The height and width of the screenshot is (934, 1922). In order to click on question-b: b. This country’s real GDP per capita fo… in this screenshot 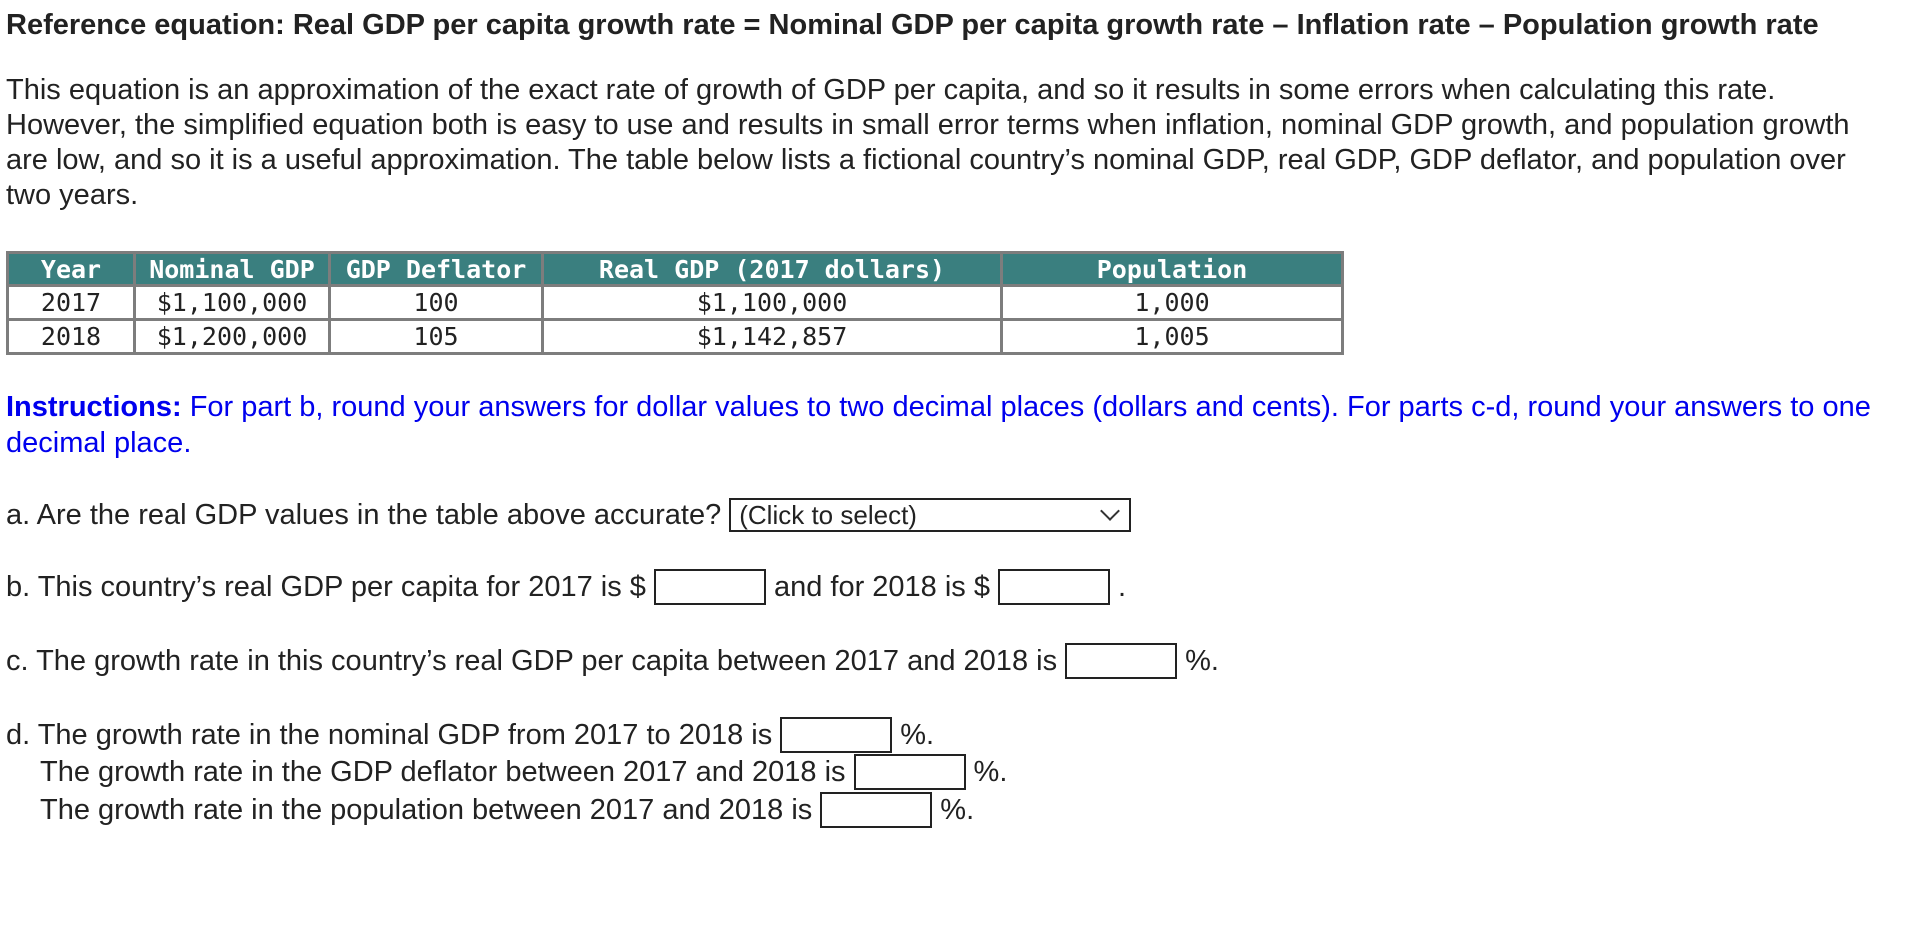, I will do `click(964, 587)`.